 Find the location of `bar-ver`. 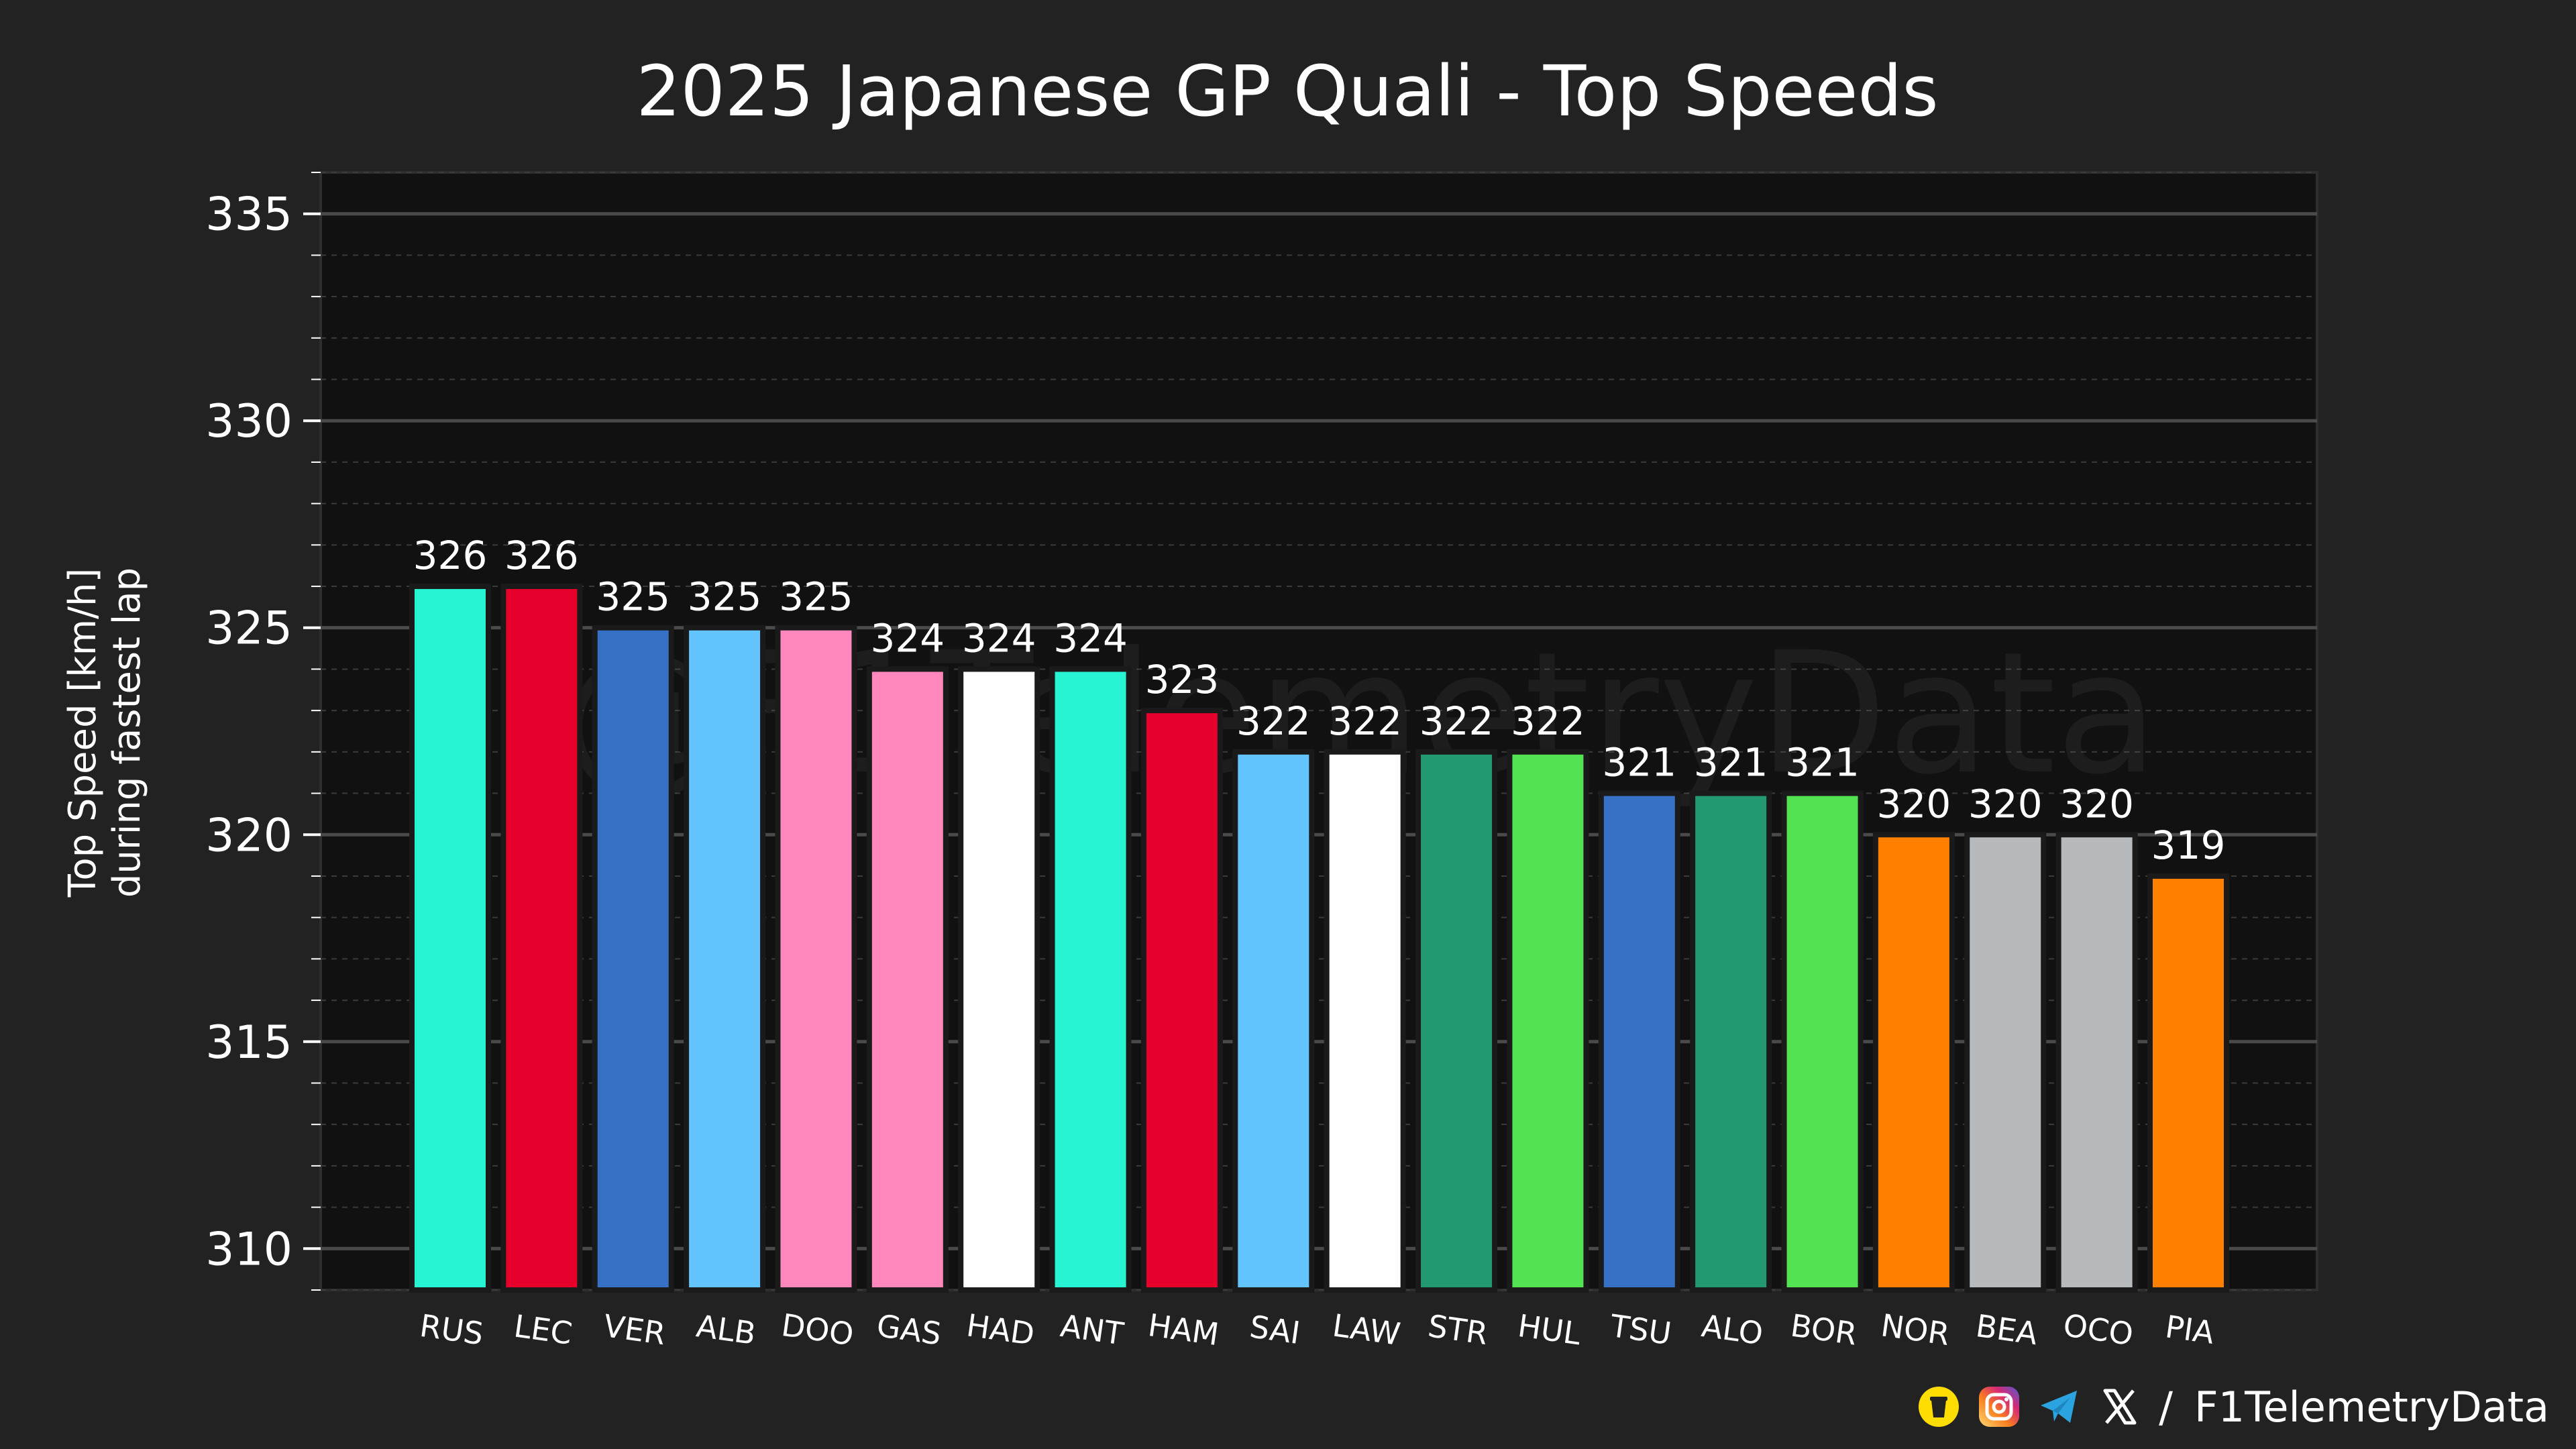

bar-ver is located at coordinates (633, 959).